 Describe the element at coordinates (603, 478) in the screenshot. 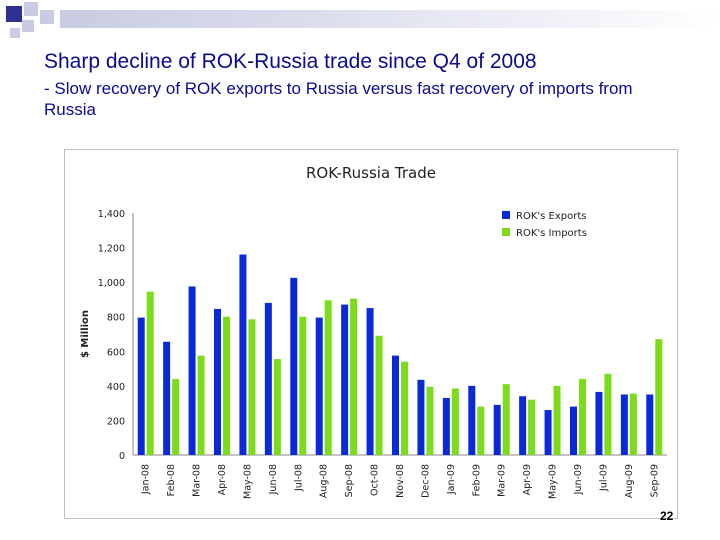

I see `x-tick-label: Jul-09` at that location.